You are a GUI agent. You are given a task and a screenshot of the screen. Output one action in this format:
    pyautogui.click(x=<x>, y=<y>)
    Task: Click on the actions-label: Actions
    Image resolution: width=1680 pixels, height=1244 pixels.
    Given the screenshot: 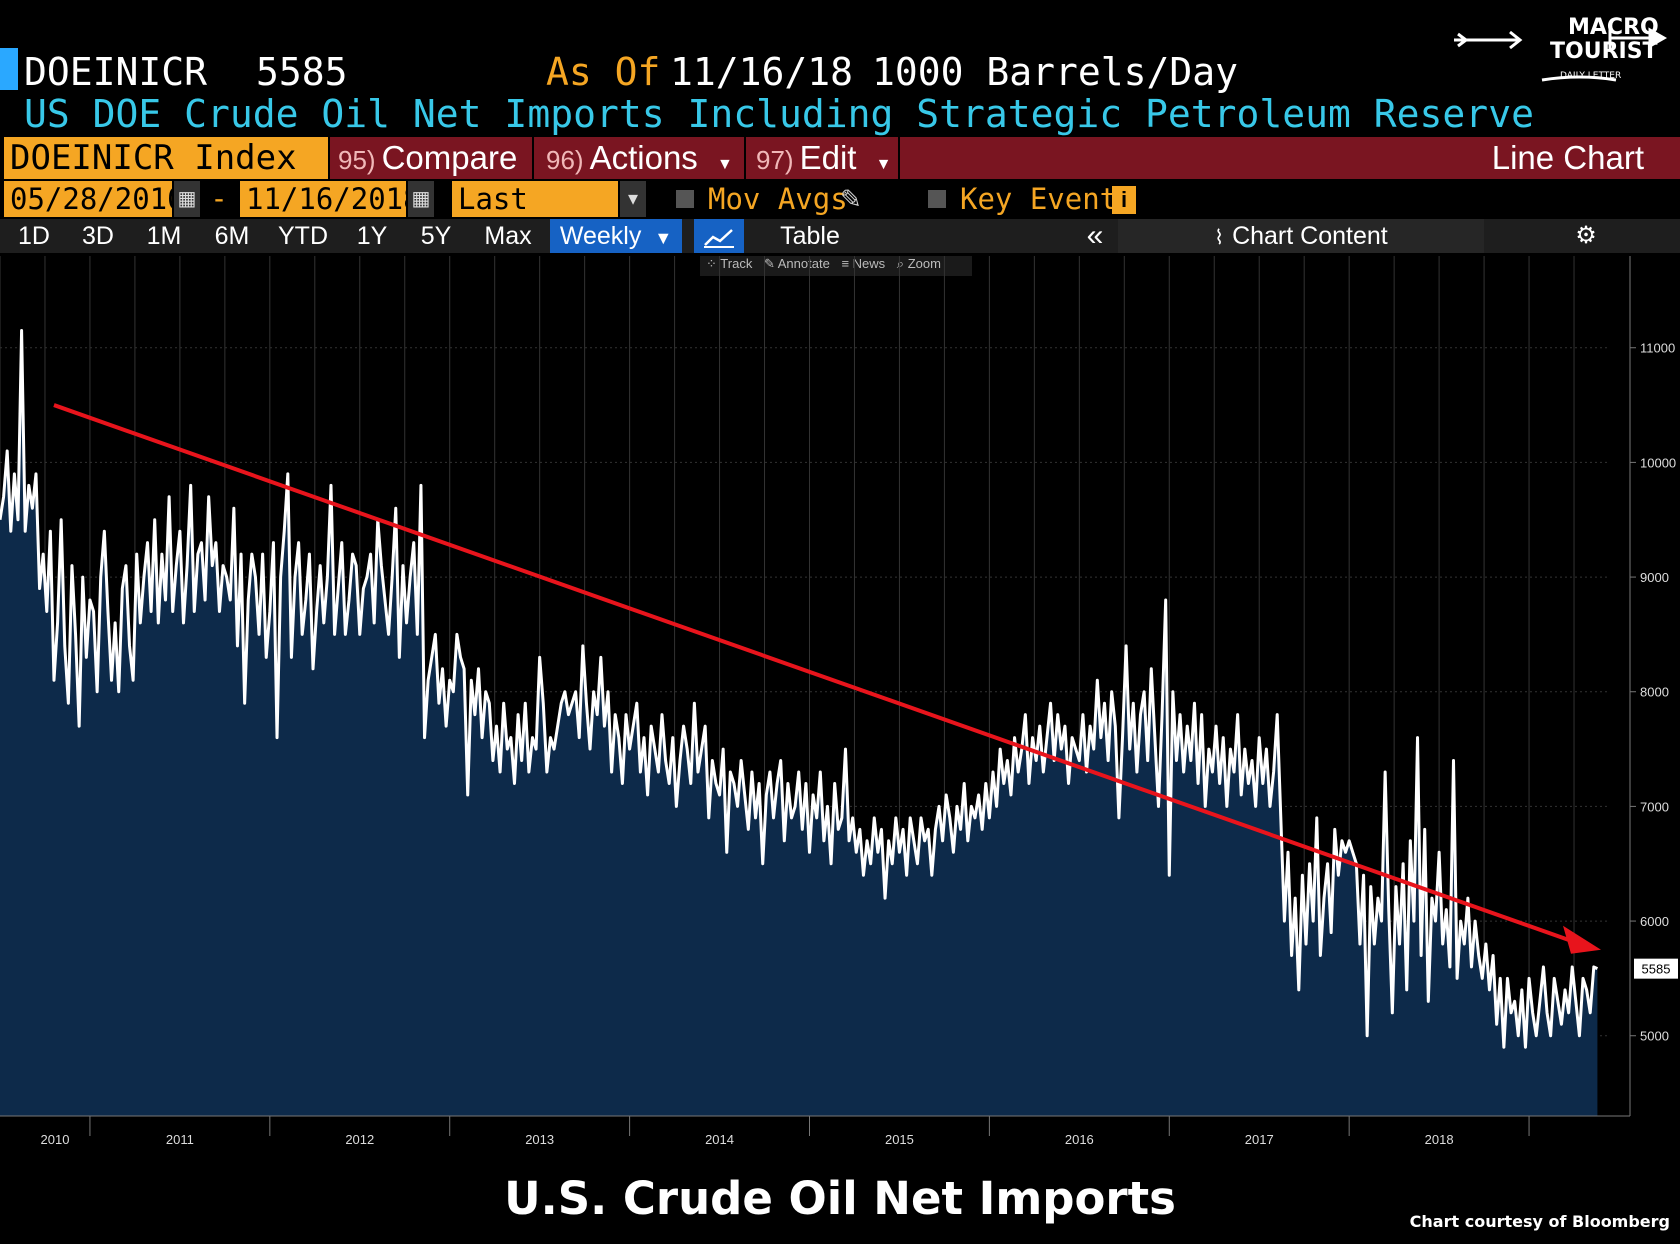 What is the action you would take?
    pyautogui.click(x=643, y=157)
    